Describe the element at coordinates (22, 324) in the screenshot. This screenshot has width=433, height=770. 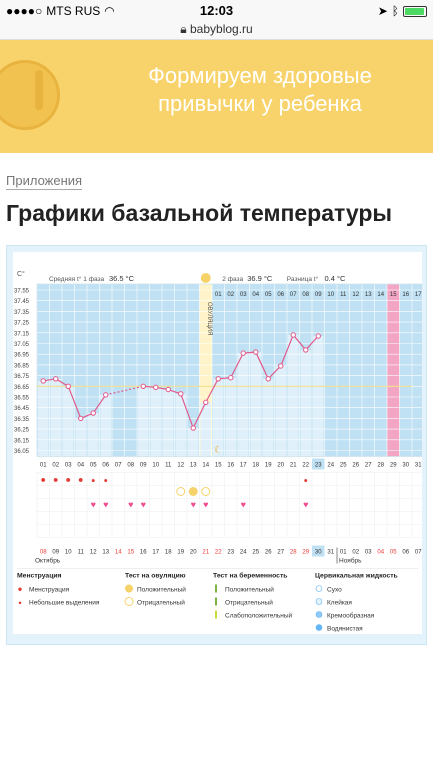
I see `y-tick-label: 37.25` at that location.